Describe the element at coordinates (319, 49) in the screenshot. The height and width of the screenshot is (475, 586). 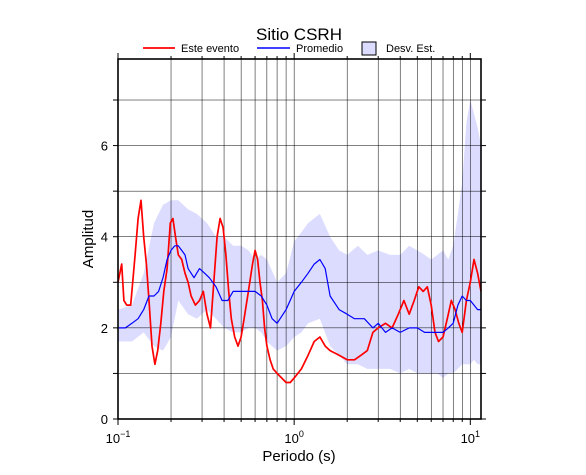
I see `legend-label-promedio: Promedio` at that location.